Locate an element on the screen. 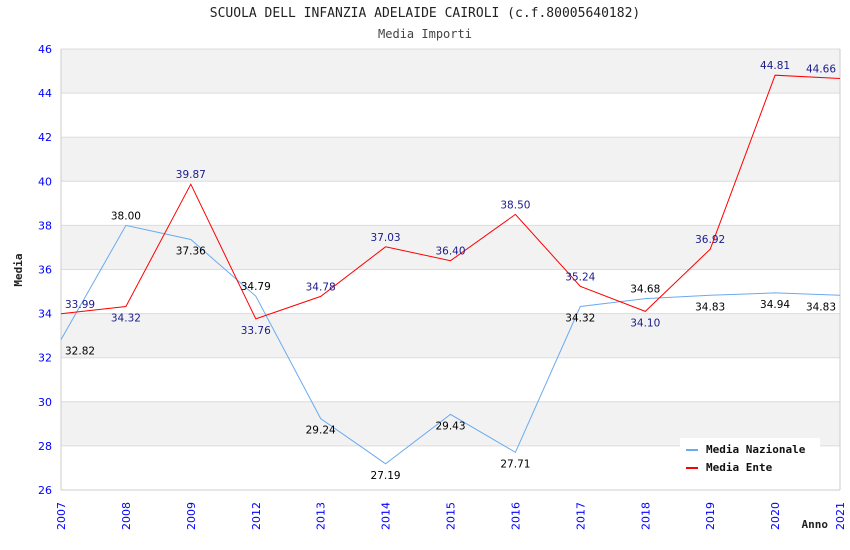 This screenshot has height=550, width=850. y-tick-label: 30 is located at coordinates (45, 402).